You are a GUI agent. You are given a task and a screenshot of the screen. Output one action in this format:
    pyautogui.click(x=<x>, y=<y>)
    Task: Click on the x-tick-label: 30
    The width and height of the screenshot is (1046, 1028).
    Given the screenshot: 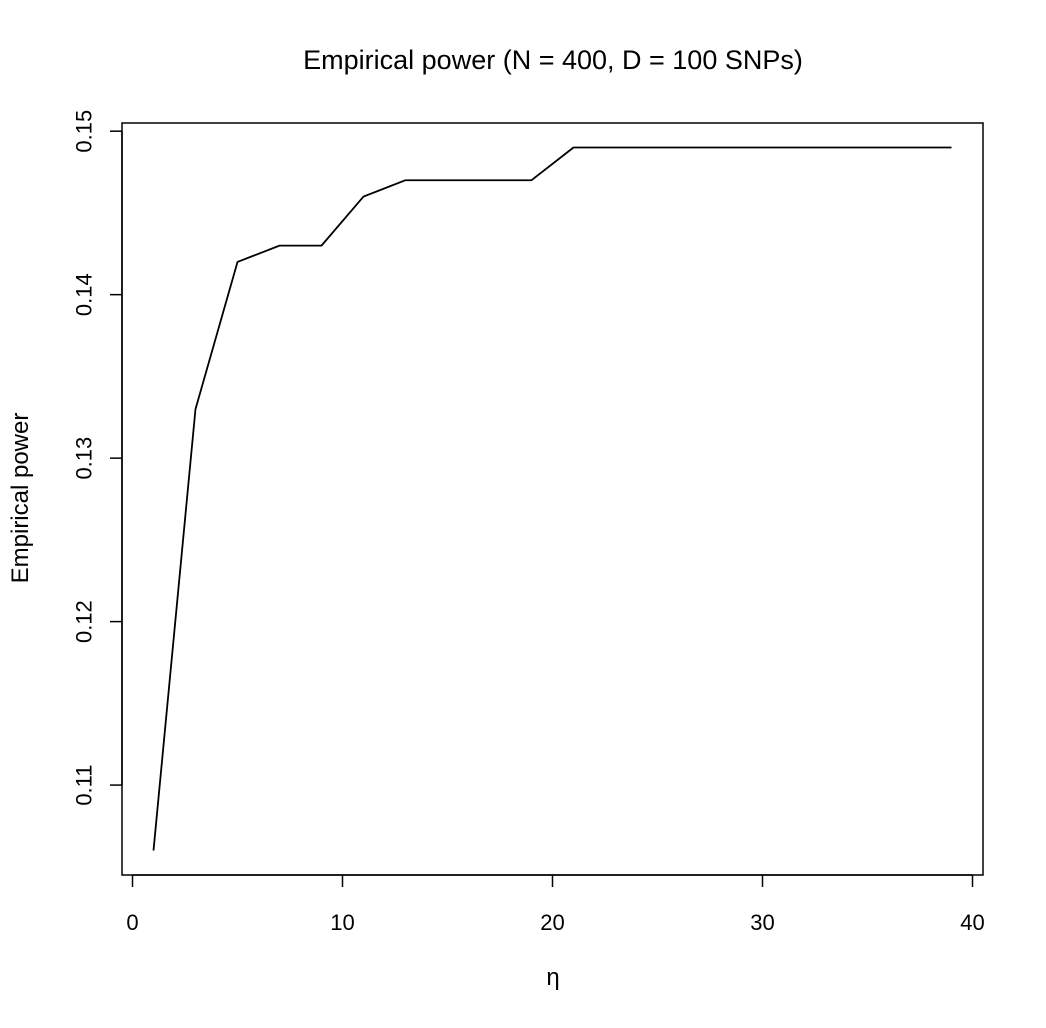 What is the action you would take?
    pyautogui.click(x=762, y=922)
    